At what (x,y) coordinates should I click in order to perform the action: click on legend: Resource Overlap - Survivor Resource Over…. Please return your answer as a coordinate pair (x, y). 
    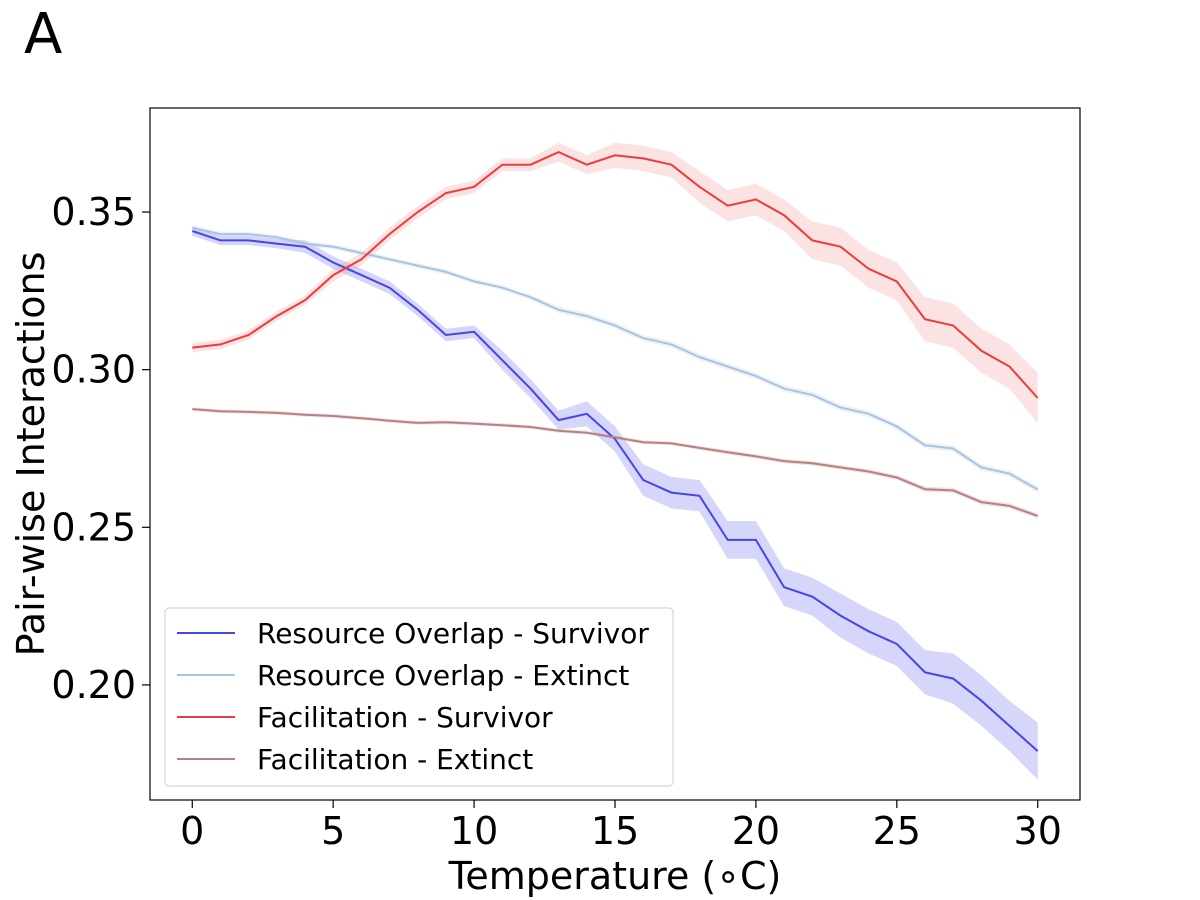
    Looking at the image, I should click on (419, 697).